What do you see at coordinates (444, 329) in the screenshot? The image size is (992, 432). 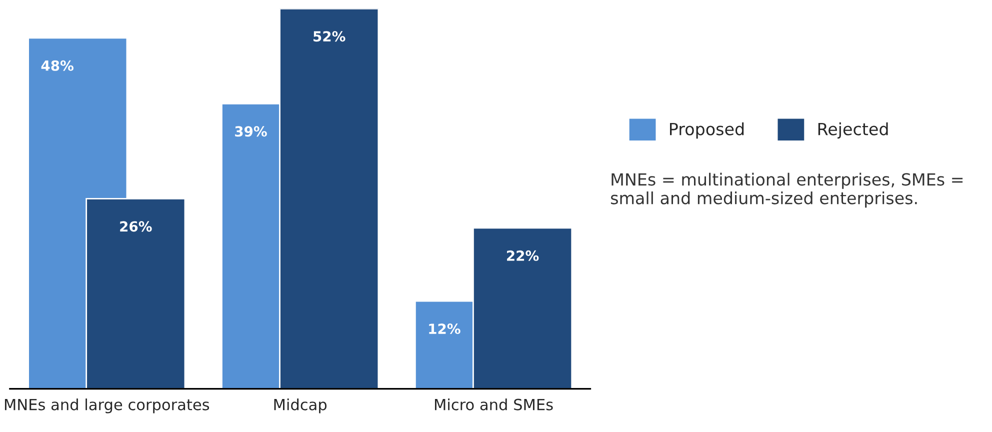 I see `data-label: 12%` at bounding box center [444, 329].